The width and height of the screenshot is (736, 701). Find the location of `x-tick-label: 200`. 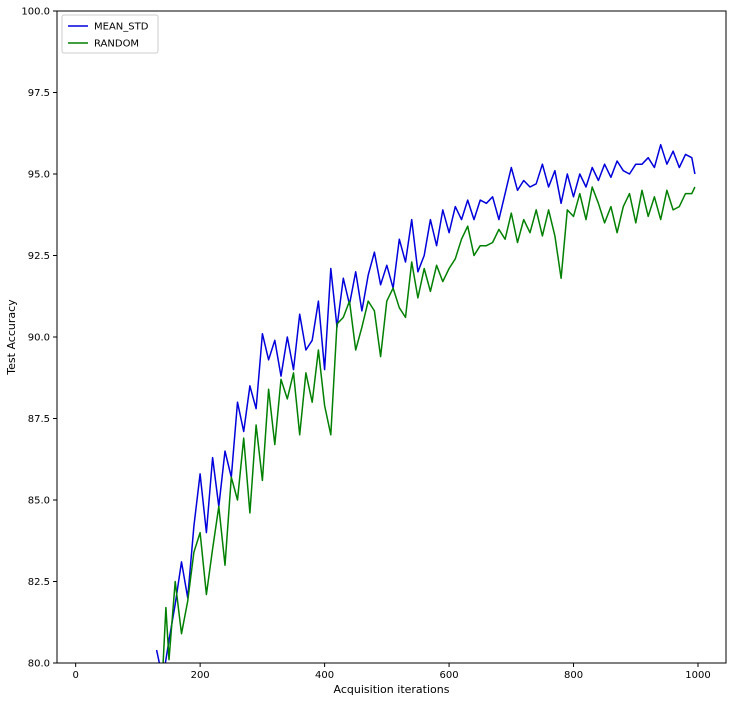

x-tick-label: 200 is located at coordinates (200, 675).